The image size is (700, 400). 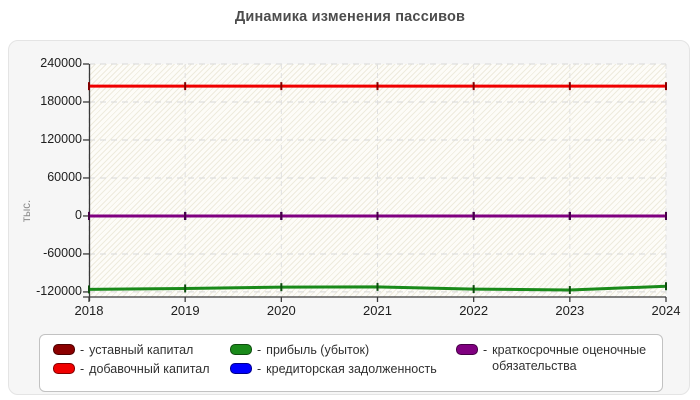 What do you see at coordinates (78, 214) in the screenshot?
I see `y-tick-label: 0` at bounding box center [78, 214].